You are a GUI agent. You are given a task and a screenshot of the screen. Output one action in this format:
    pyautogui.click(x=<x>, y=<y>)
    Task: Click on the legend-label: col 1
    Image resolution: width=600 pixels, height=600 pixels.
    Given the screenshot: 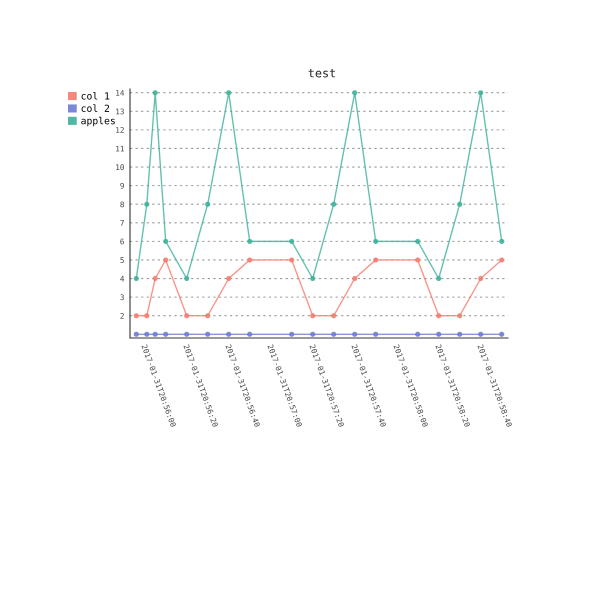 What is the action you would take?
    pyautogui.click(x=96, y=96)
    